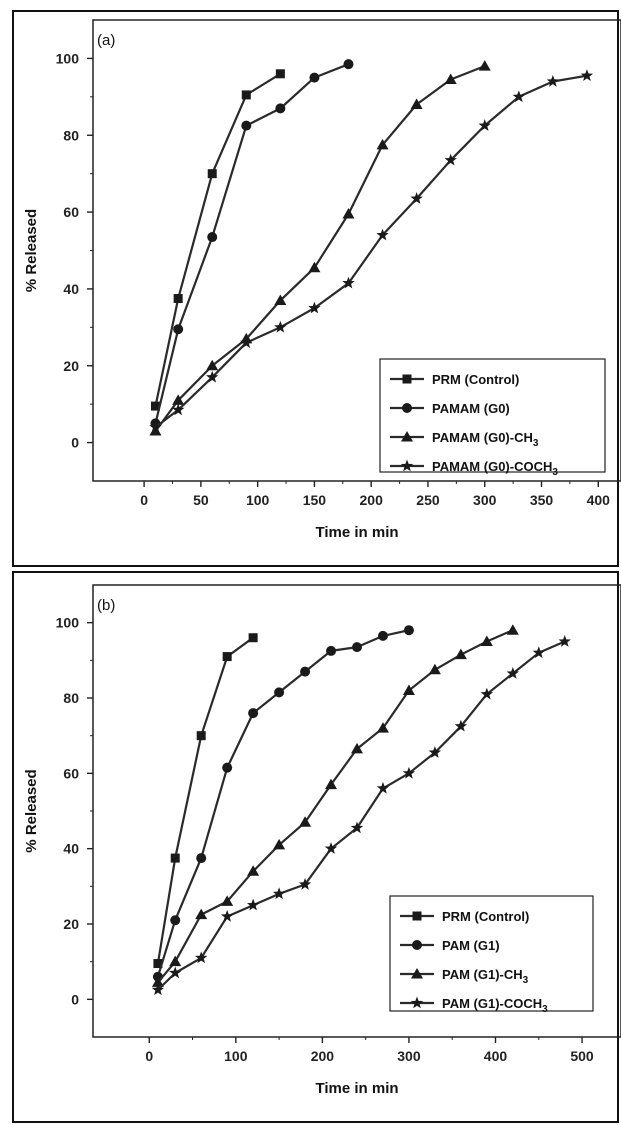 The height and width of the screenshot is (1125, 621). I want to click on chart-b-legend-label: PAM (G1), so click(471, 945).